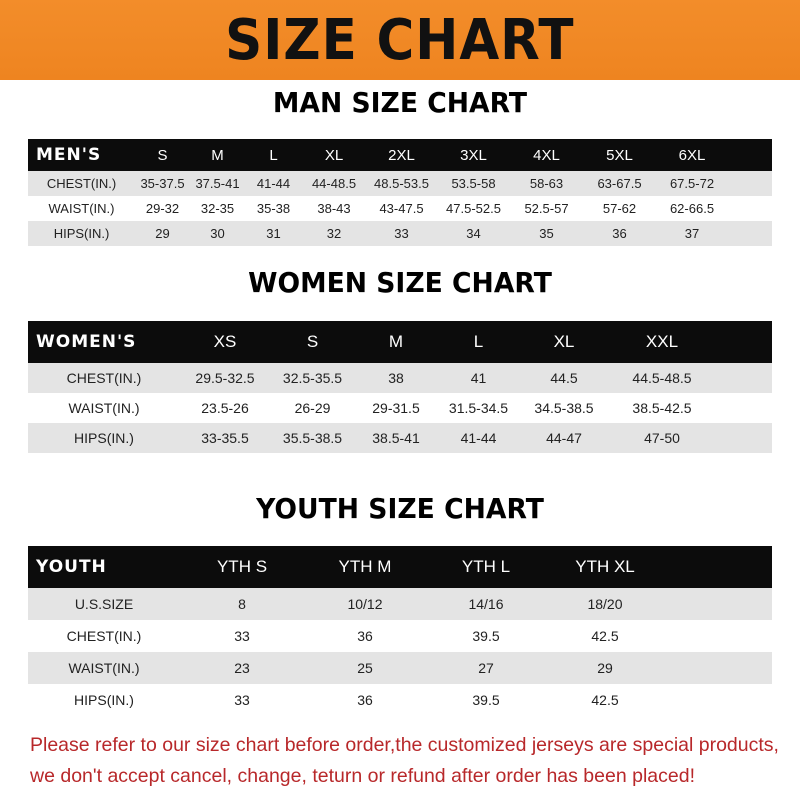 The width and height of the screenshot is (800, 800). What do you see at coordinates (662, 341) in the screenshot?
I see `size-header: XXL` at bounding box center [662, 341].